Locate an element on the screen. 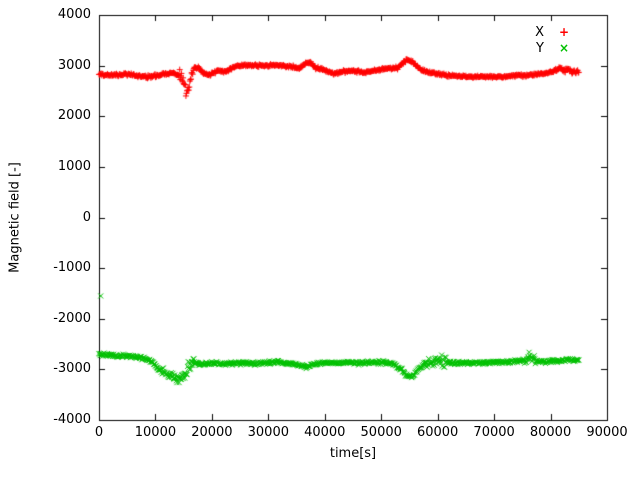 This screenshot has width=640, height=480. x-tick-label: 60000 is located at coordinates (437, 432).